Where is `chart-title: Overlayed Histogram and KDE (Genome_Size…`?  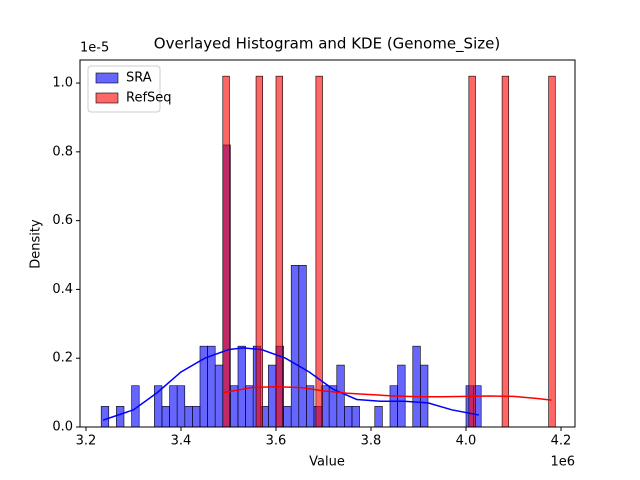
chart-title: Overlayed Histogram and KDE (Genome_Size… is located at coordinates (327, 44).